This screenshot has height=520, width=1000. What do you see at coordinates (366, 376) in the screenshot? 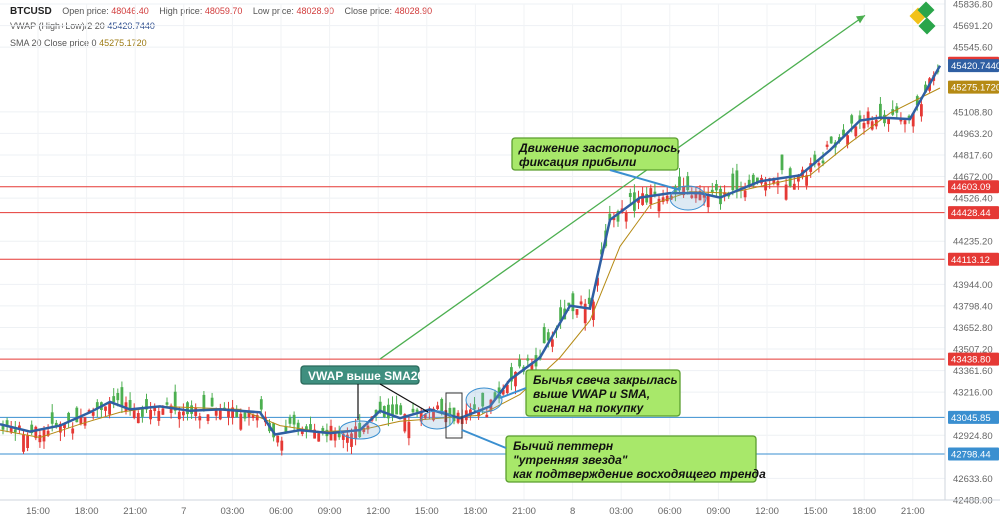
I see `annotation-vwap-above-sma-text: VWAP выше SMA20` at bounding box center [366, 376].